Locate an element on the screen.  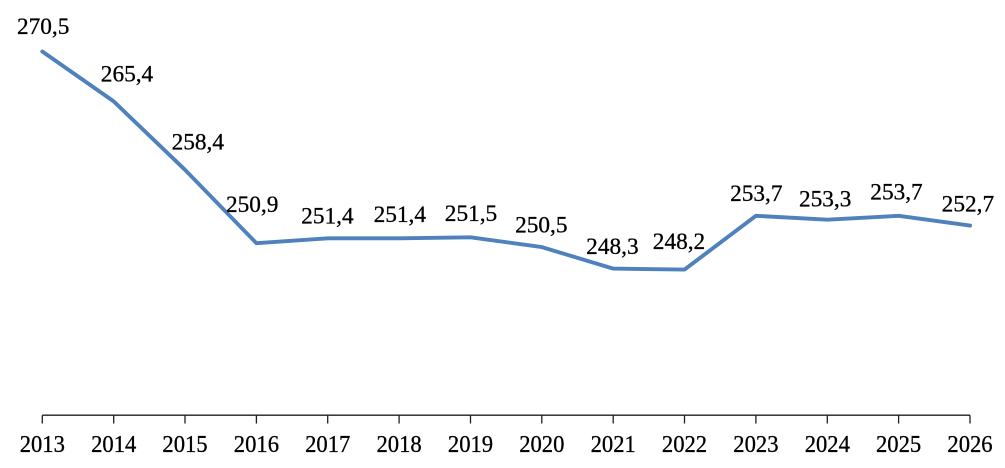
svg-text: 265,4 is located at coordinates (127, 74).